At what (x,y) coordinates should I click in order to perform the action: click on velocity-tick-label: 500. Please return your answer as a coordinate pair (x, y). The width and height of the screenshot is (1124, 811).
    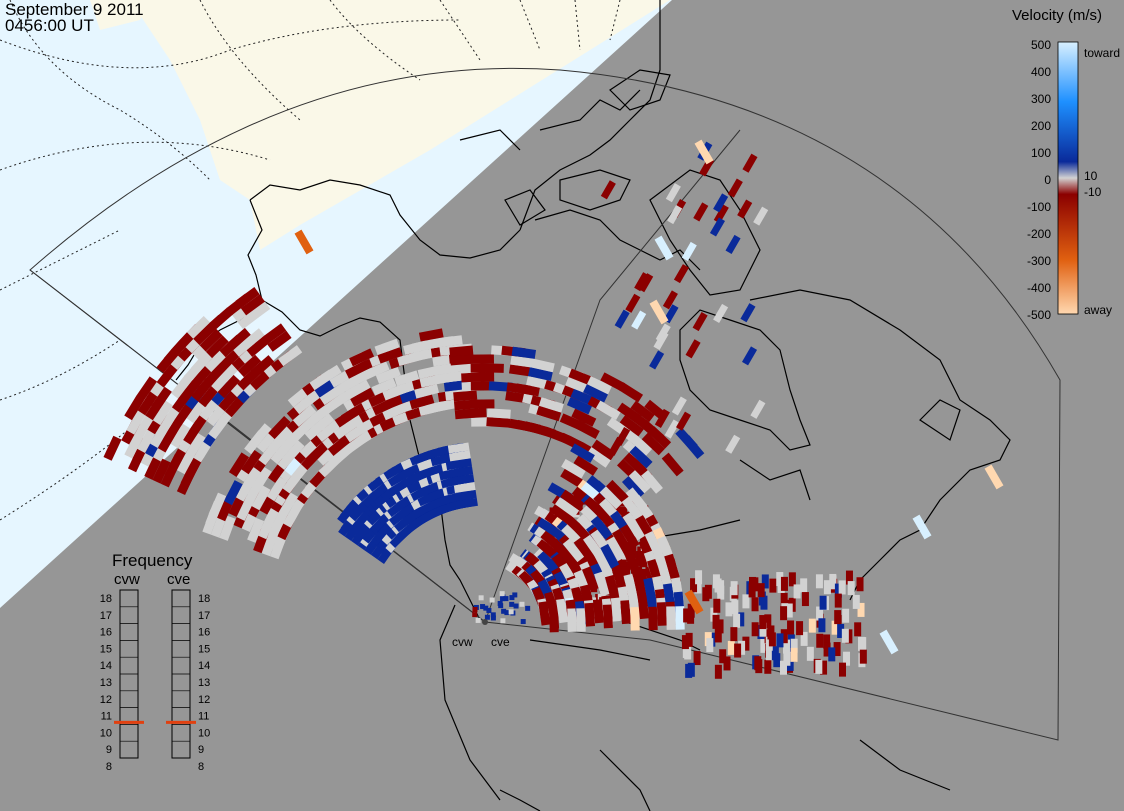
    Looking at the image, I should click on (1041, 45).